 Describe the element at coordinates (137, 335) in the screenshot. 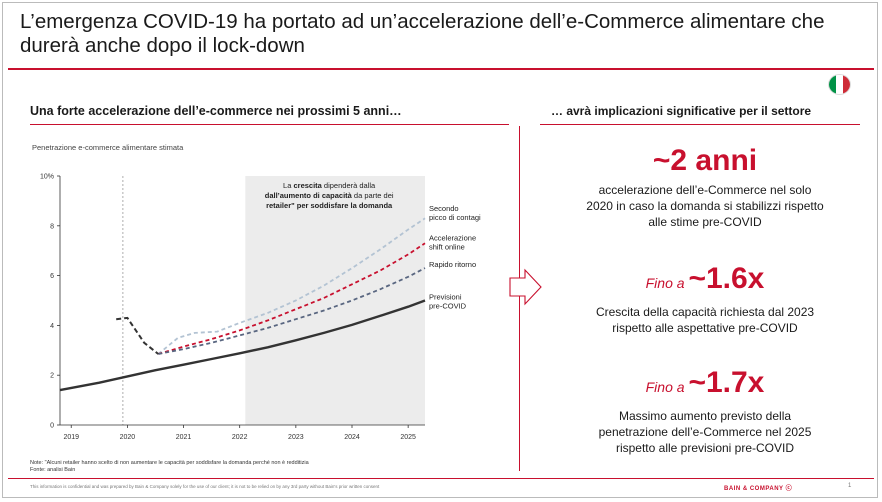

I see `covid-spike-line` at that location.